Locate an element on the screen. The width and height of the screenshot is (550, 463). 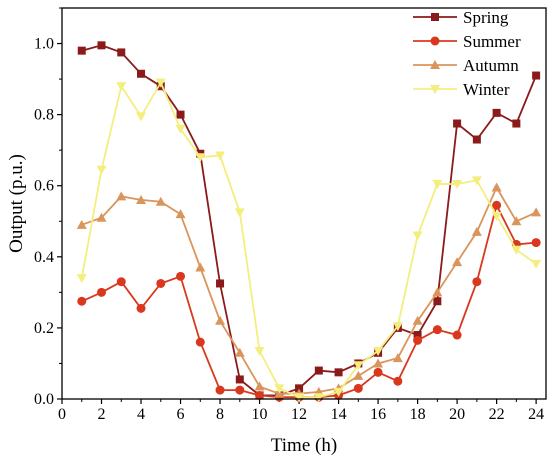
x-tick-label: 18 is located at coordinates (418, 414).